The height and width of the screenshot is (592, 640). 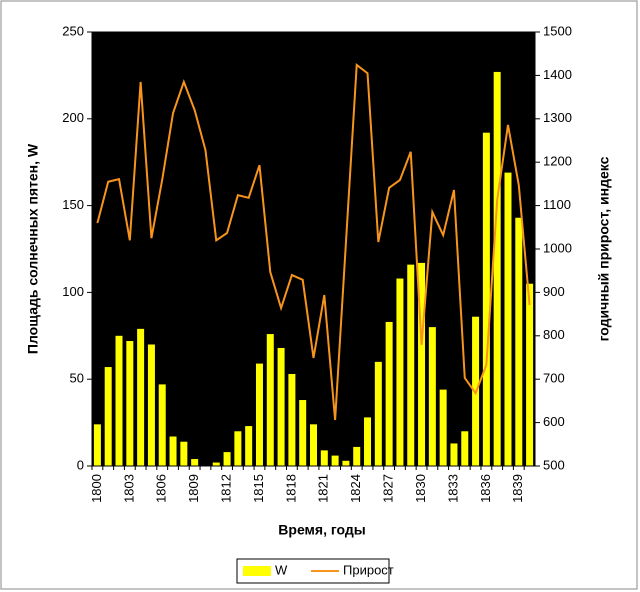 What do you see at coordinates (80, 464) in the screenshot?
I see `y-tick-label: 0` at bounding box center [80, 464].